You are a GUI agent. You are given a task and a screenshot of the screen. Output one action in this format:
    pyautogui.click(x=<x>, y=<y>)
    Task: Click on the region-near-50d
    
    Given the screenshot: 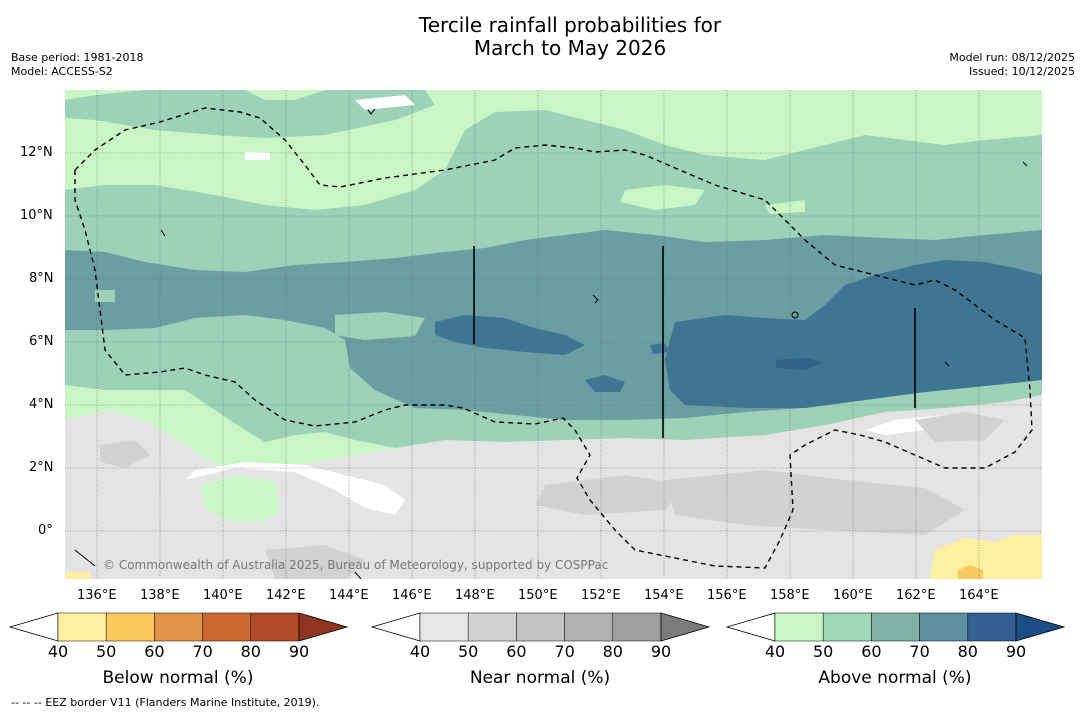 What is the action you would take?
    pyautogui.click(x=960, y=427)
    